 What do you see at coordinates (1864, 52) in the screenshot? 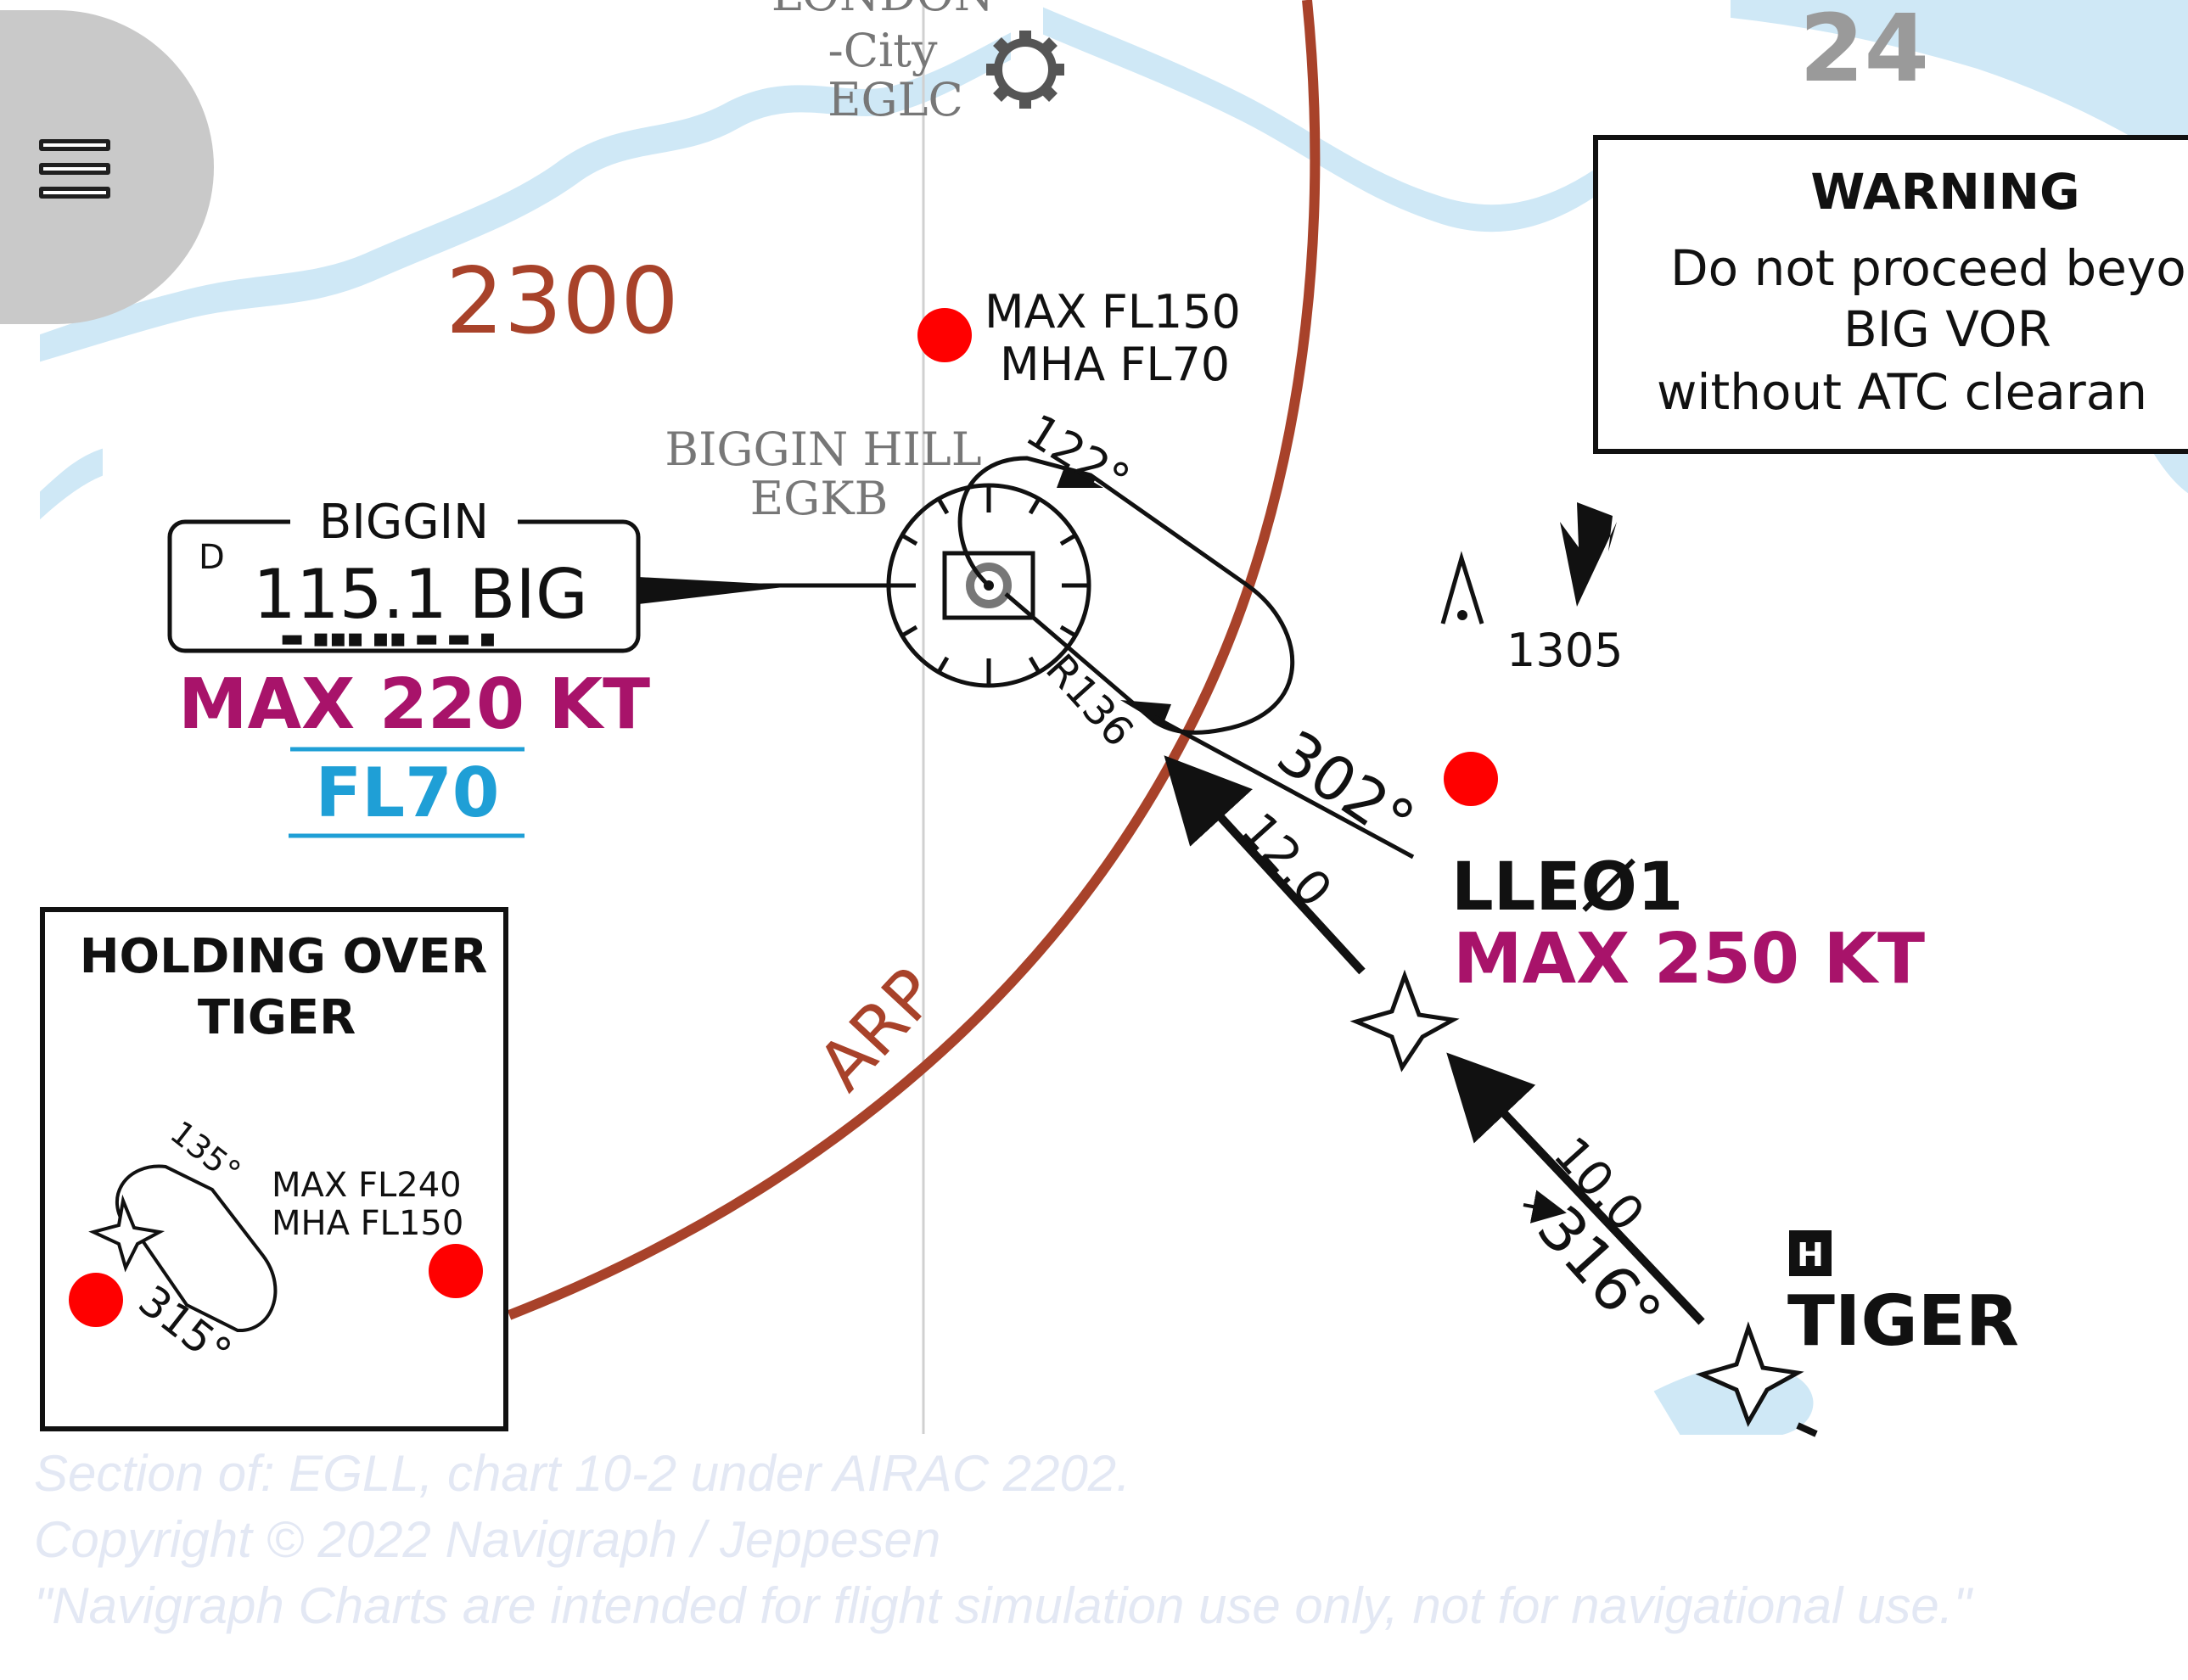
I see `sector-number: 24` at bounding box center [1864, 52].